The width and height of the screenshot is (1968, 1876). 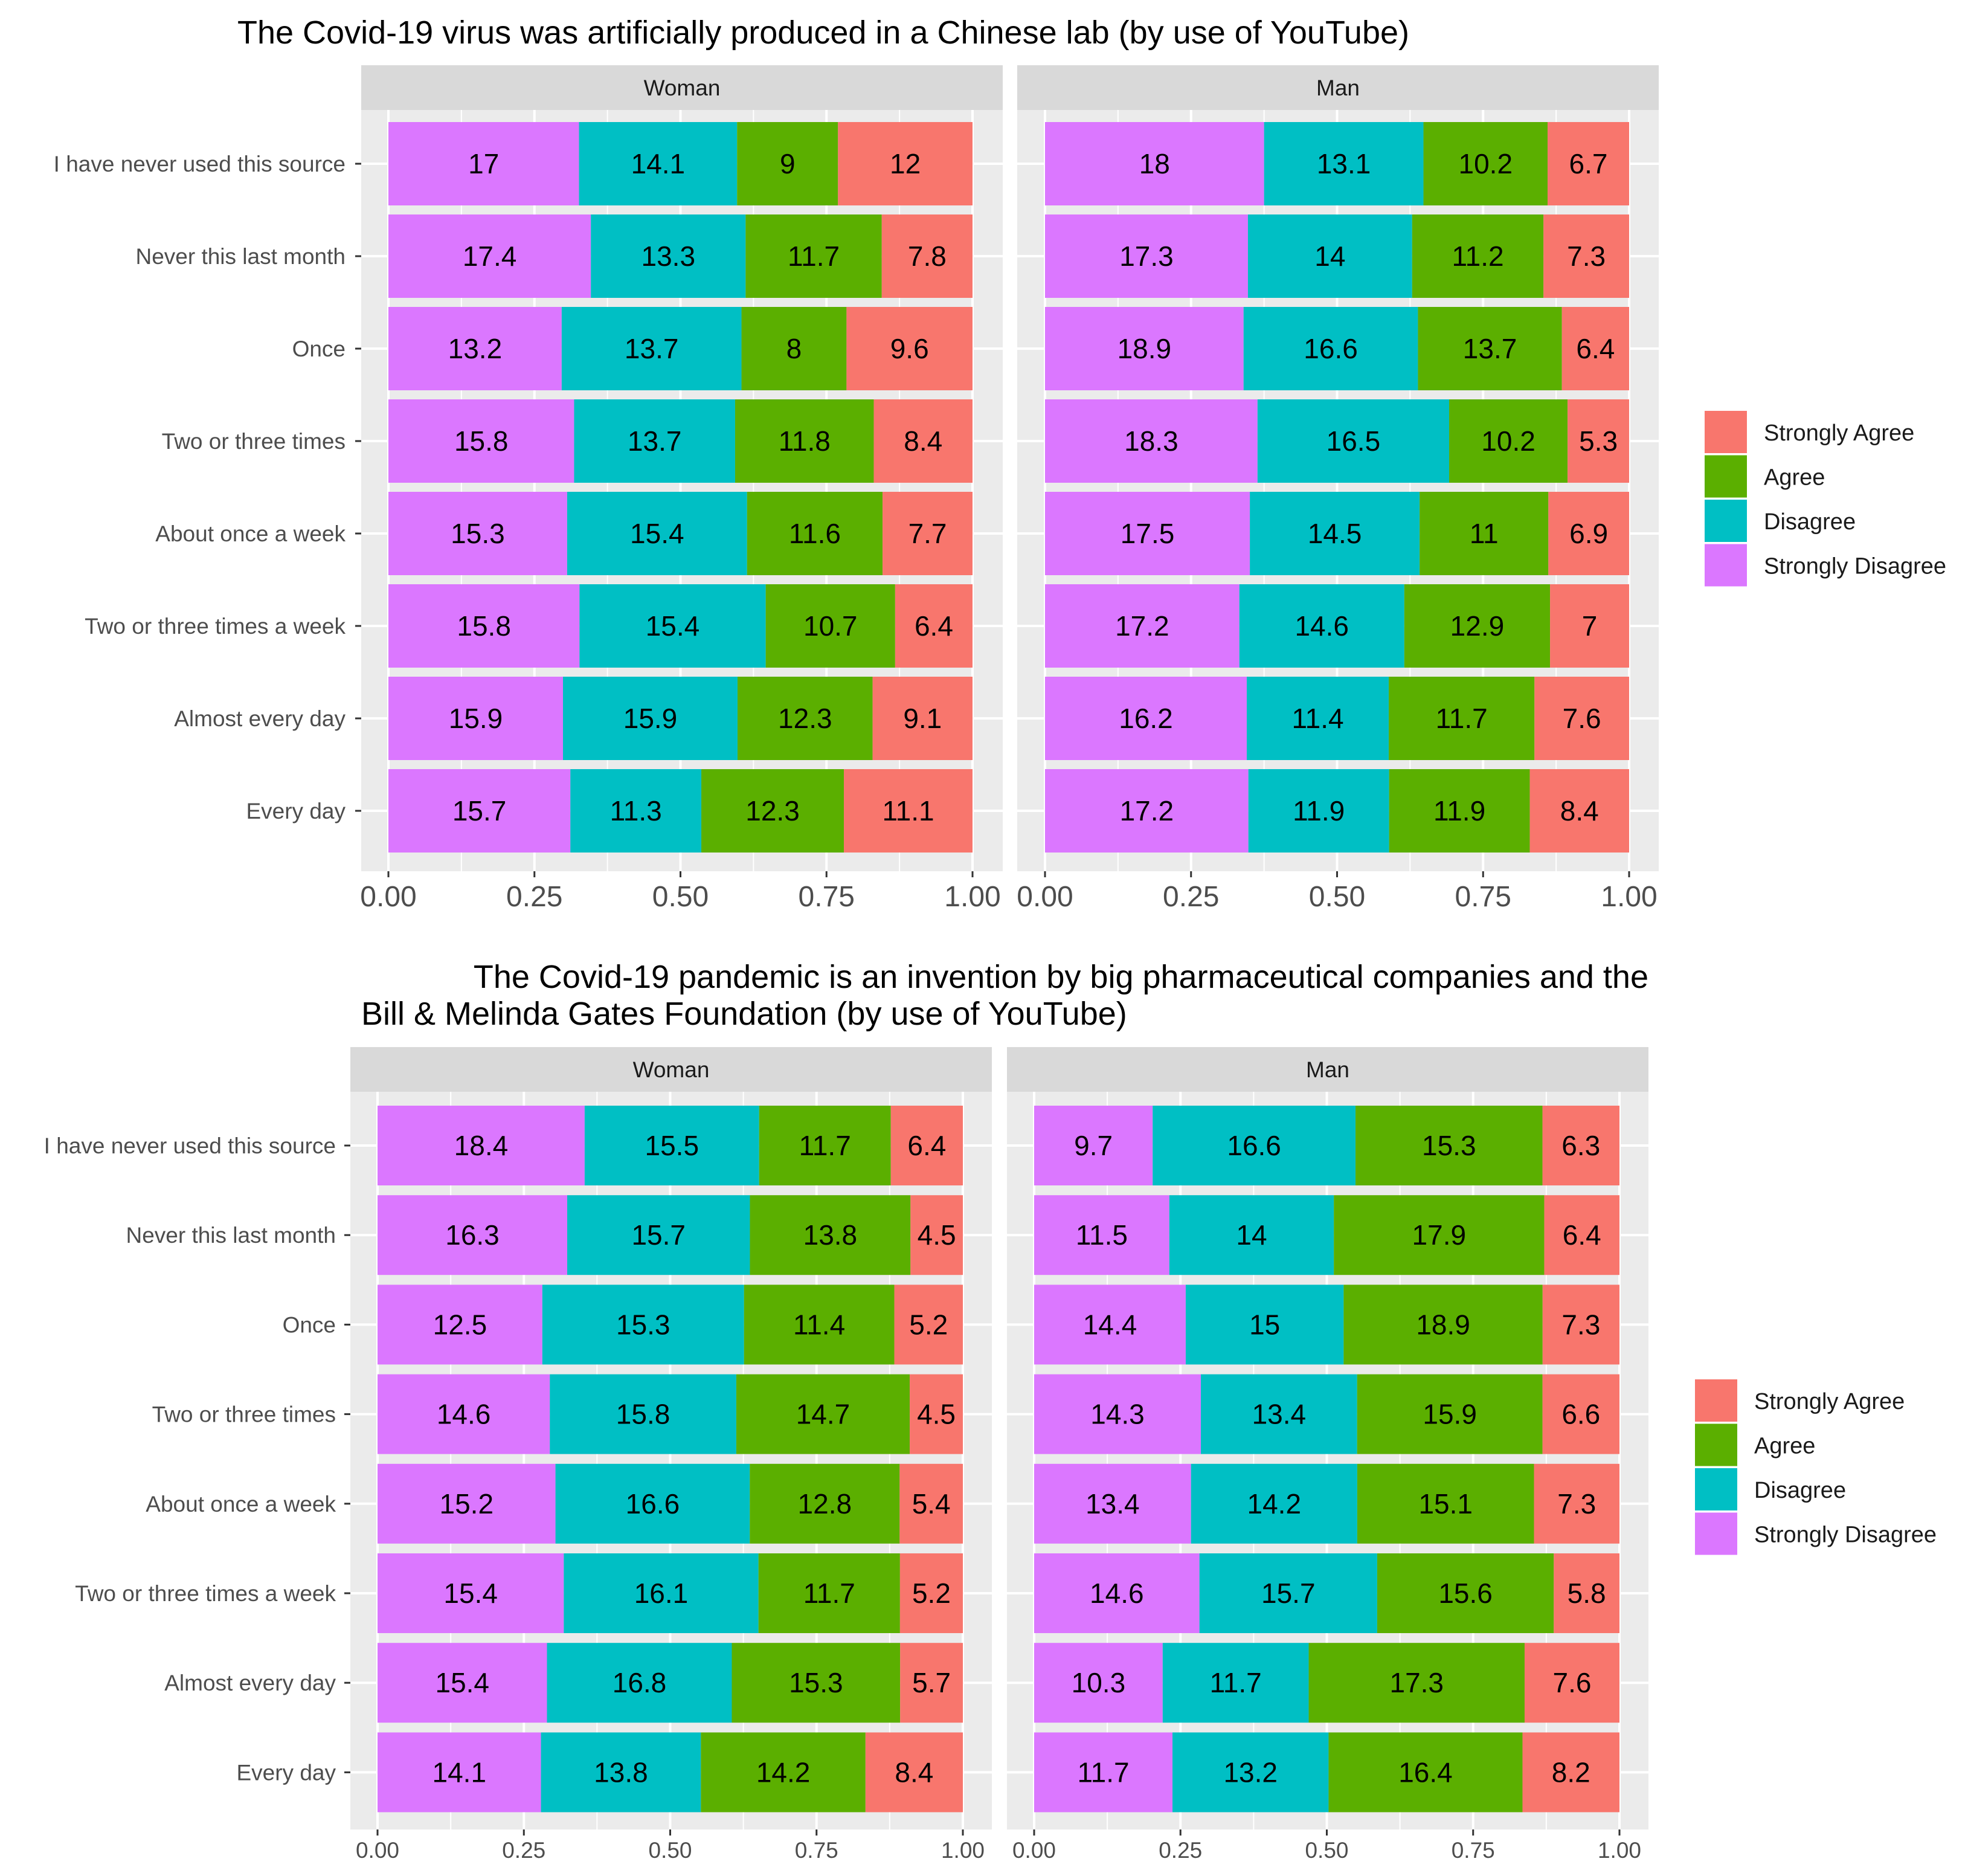 What do you see at coordinates (830, 1235) in the screenshot?
I see `bar-value-label: 13.8` at bounding box center [830, 1235].